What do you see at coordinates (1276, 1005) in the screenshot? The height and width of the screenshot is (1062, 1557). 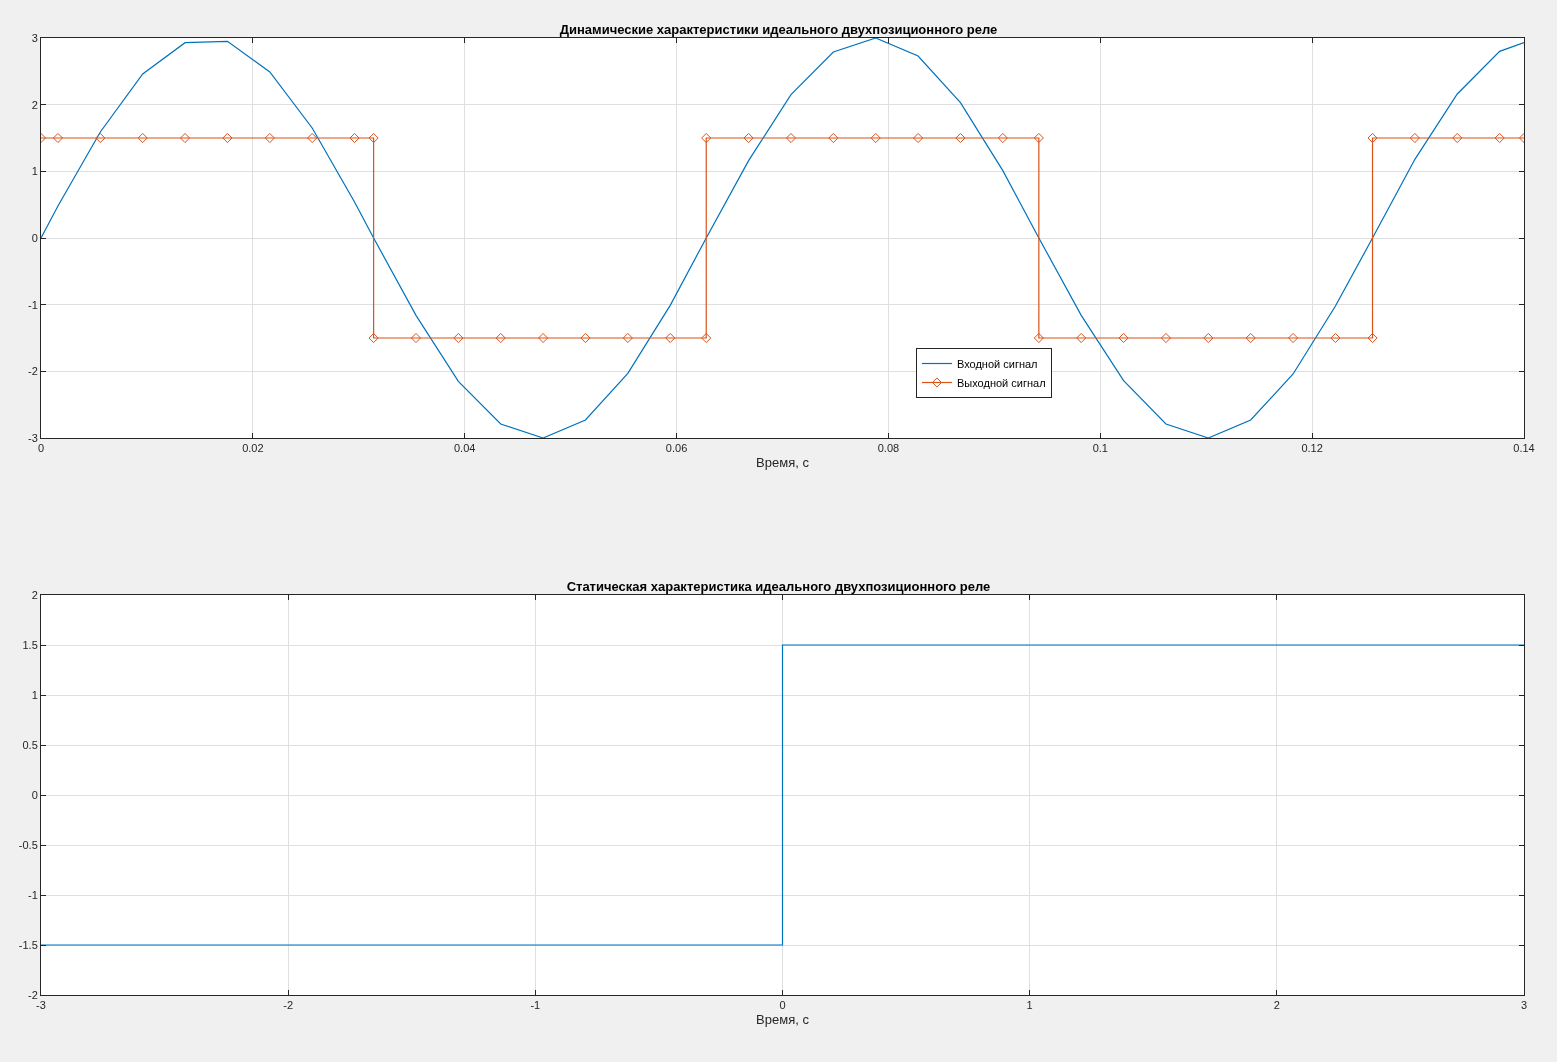 I see `x-tick-label: 2` at bounding box center [1276, 1005].